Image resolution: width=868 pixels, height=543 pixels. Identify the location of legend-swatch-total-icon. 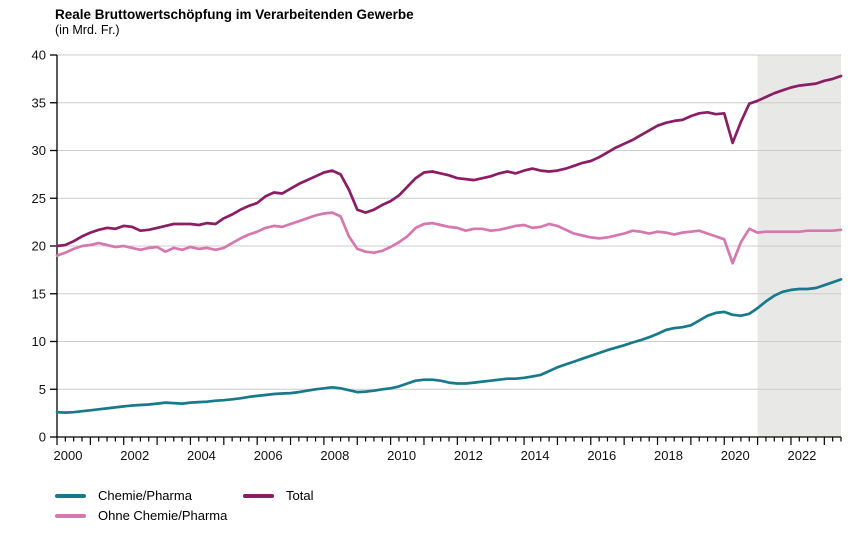
(258, 495).